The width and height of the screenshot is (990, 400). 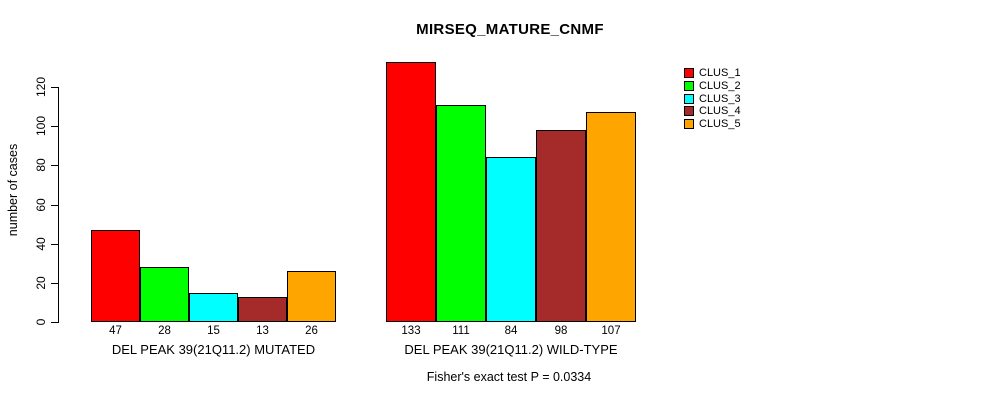 What do you see at coordinates (13, 190) in the screenshot?
I see `y-axis-title: number of cases` at bounding box center [13, 190].